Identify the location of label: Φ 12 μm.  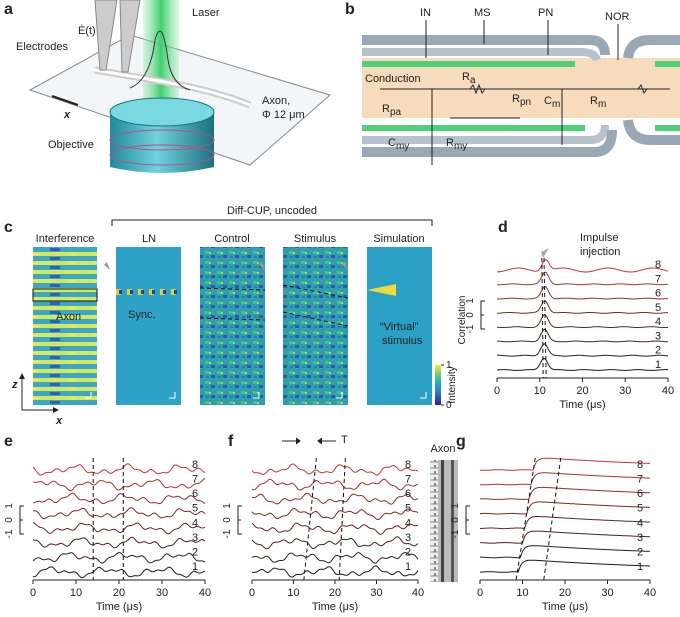
(283, 115).